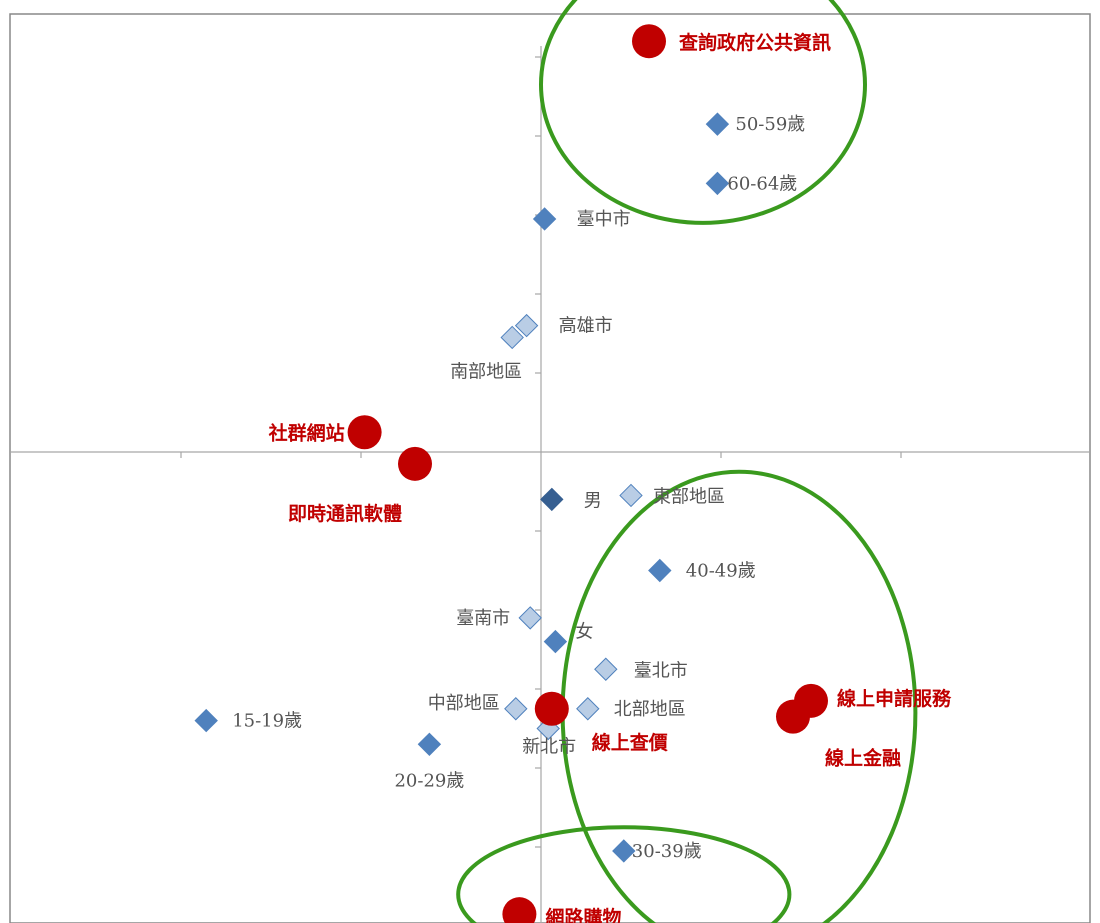  I want to click on activity-label-5: 線上金融, so click(863, 758).